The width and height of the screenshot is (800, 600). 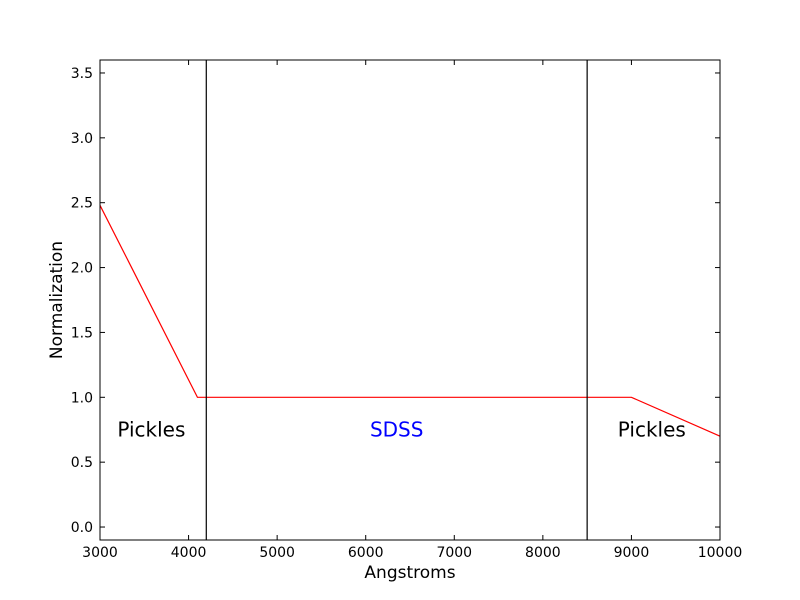 What do you see at coordinates (82, 463) in the screenshot?
I see `y-tick-label: 0.5` at bounding box center [82, 463].